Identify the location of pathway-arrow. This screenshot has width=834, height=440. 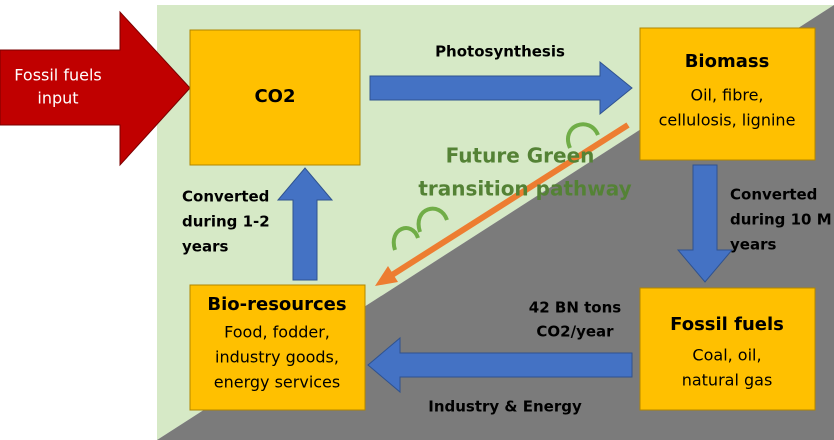
(510, 200).